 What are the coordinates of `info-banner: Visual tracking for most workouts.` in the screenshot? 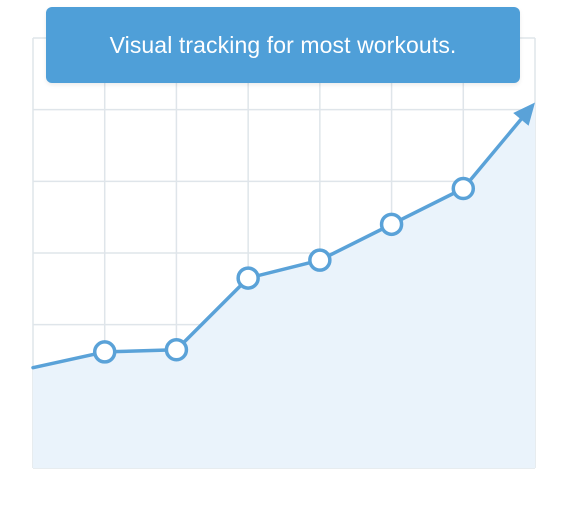 It's located at (283, 45).